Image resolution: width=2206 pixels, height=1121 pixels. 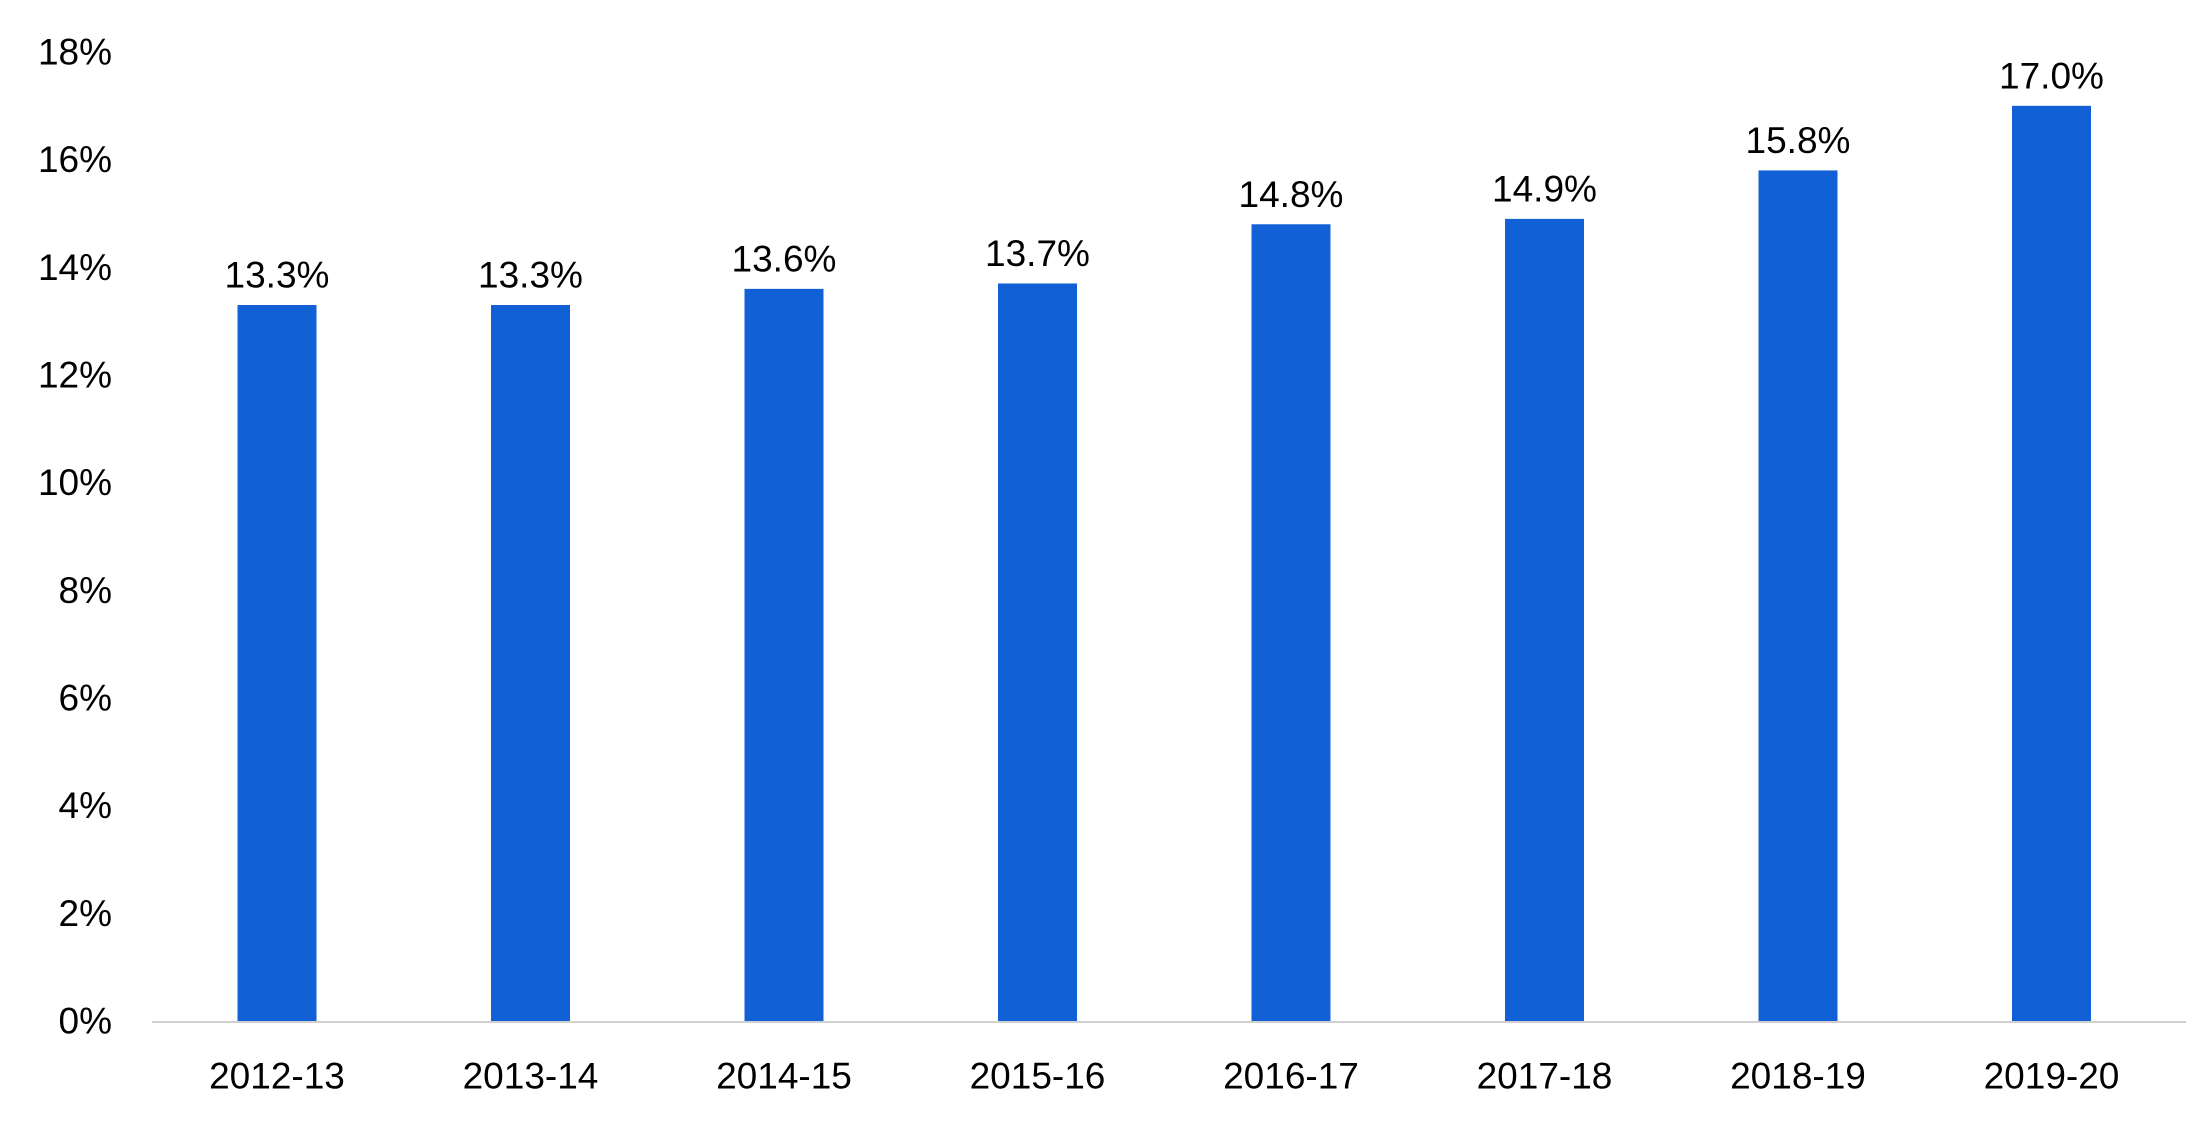 What do you see at coordinates (75, 537) in the screenshot?
I see `y-axis-tick-labels: 0% 2% 4% 6% 8% 10% 12% 14% 16% 18%` at bounding box center [75, 537].